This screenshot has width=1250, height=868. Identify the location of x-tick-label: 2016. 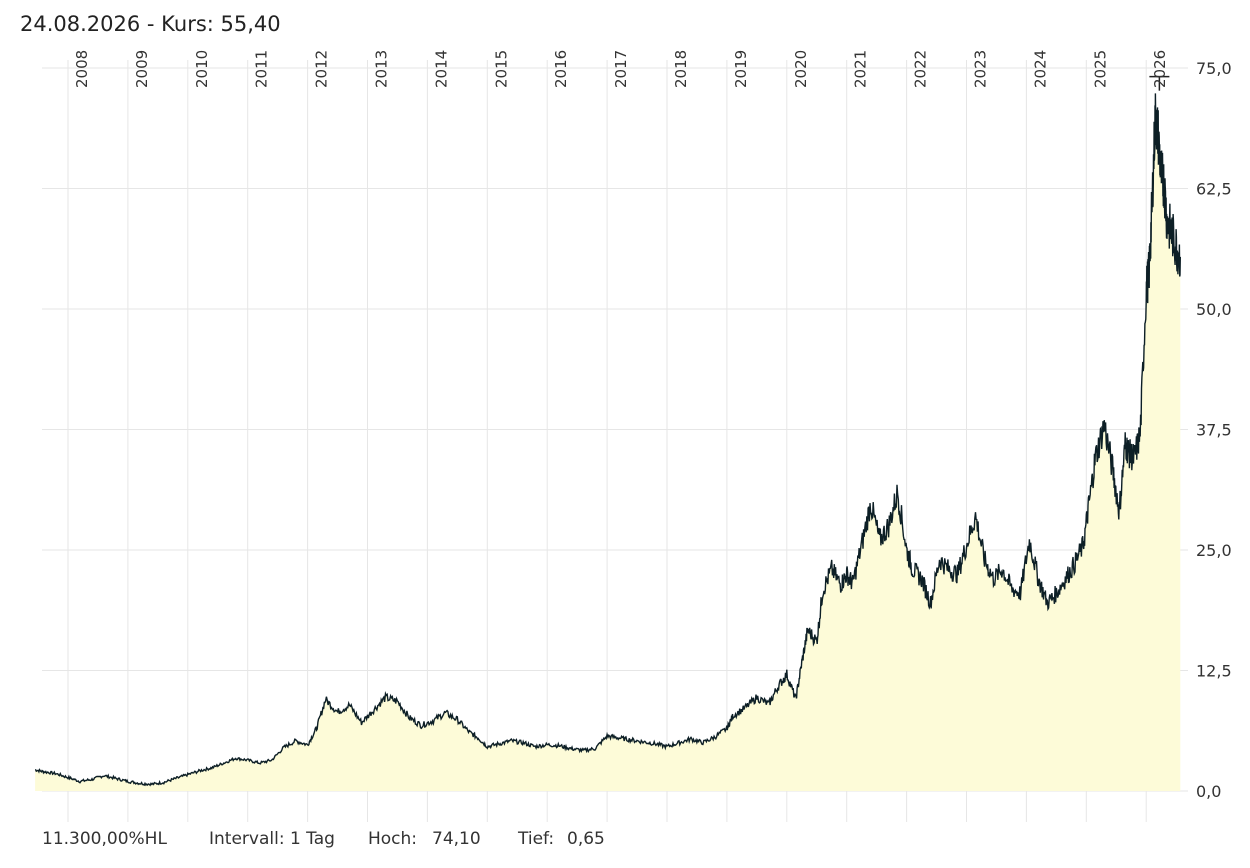
(561, 69).